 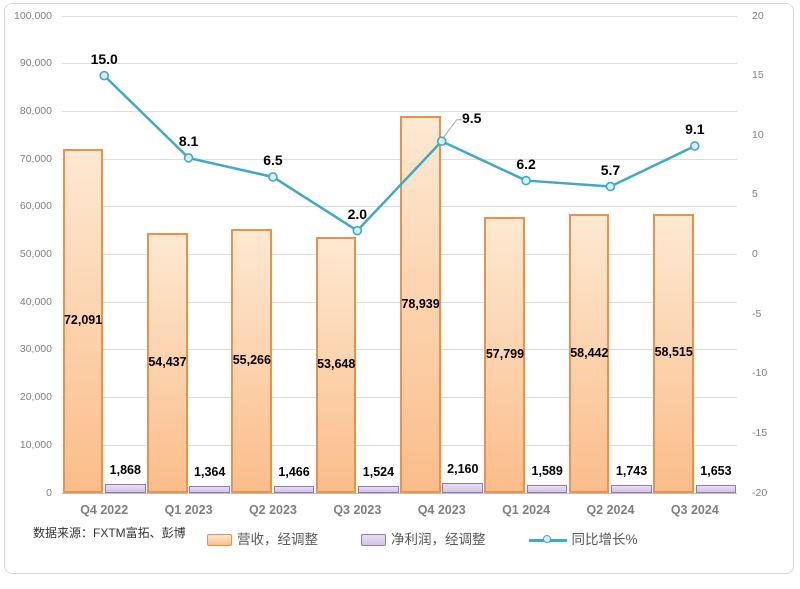 I want to click on legend: 营收，经调整 净利润，经调整 同比增长%, so click(x=422, y=540).